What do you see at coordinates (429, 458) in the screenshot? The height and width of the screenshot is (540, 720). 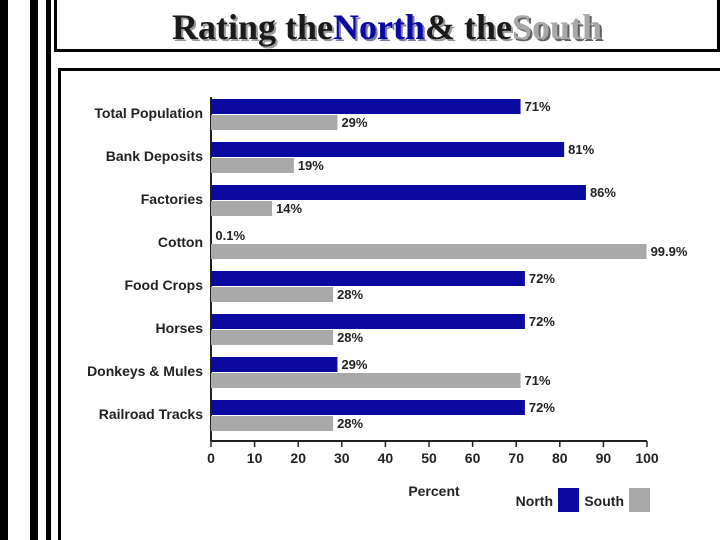 I see `x-tick-label: 50` at bounding box center [429, 458].